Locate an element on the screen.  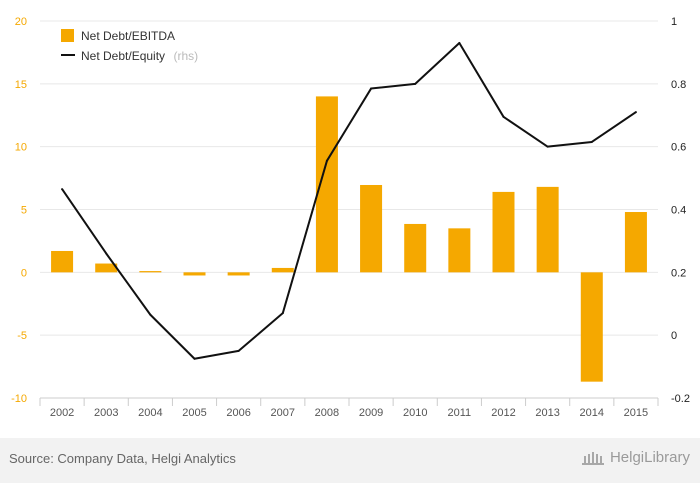
left-tick-label: 15 is located at coordinates (21, 85).